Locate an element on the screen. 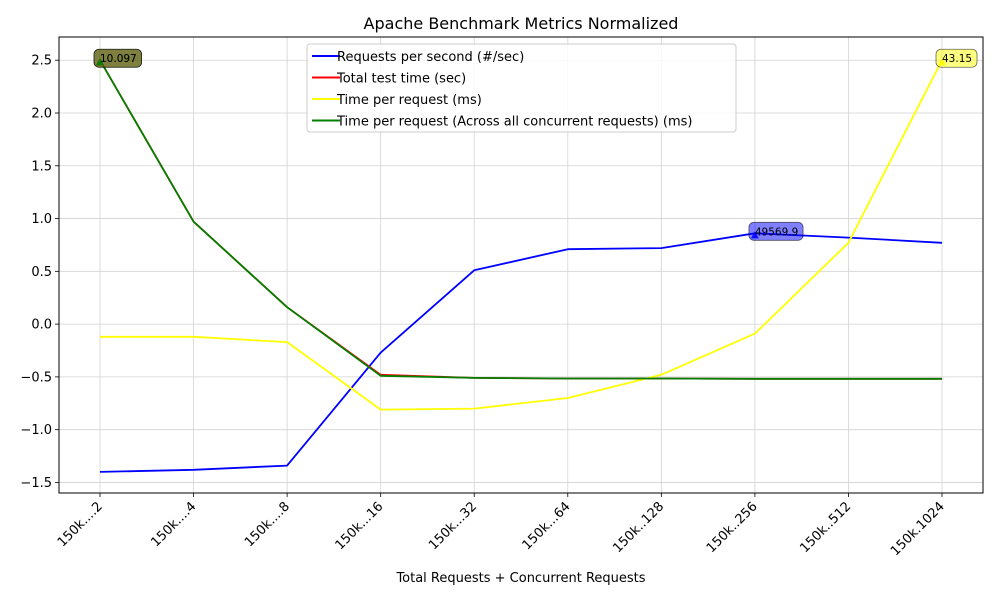  y-tick-label: 2.0 is located at coordinates (41, 114).